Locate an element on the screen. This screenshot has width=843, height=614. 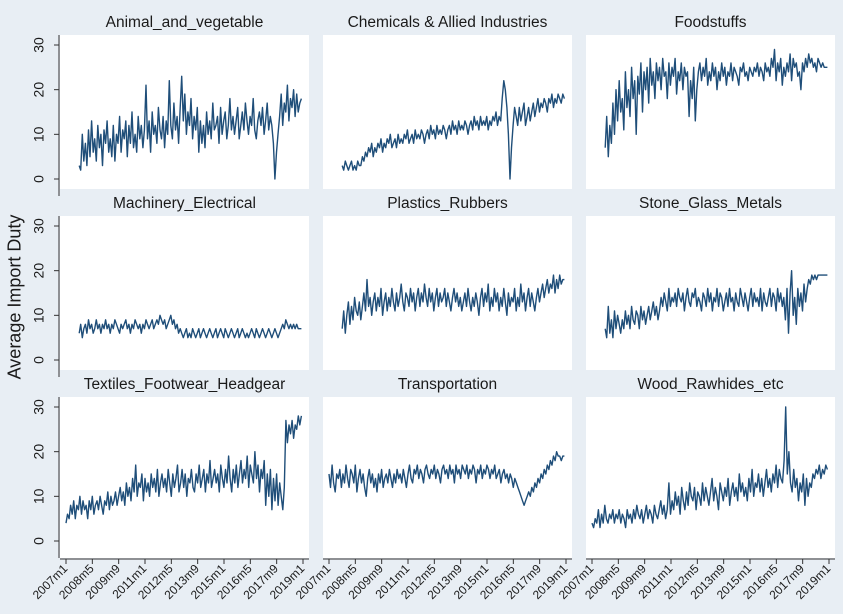
panel-title: Plastics_Rubbers is located at coordinates (447, 203).